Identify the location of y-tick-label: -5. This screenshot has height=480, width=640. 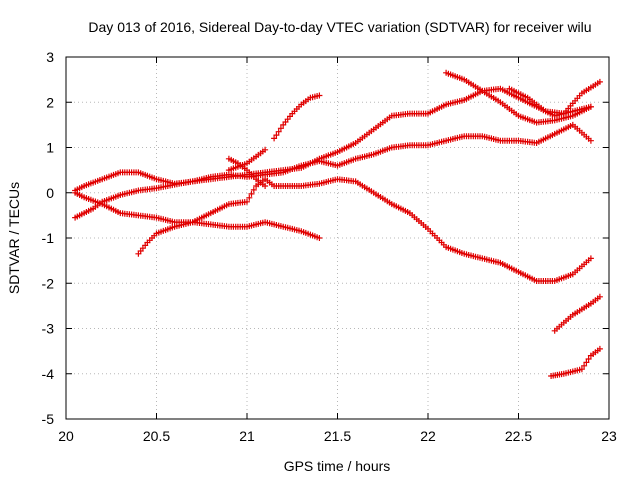
(48, 419).